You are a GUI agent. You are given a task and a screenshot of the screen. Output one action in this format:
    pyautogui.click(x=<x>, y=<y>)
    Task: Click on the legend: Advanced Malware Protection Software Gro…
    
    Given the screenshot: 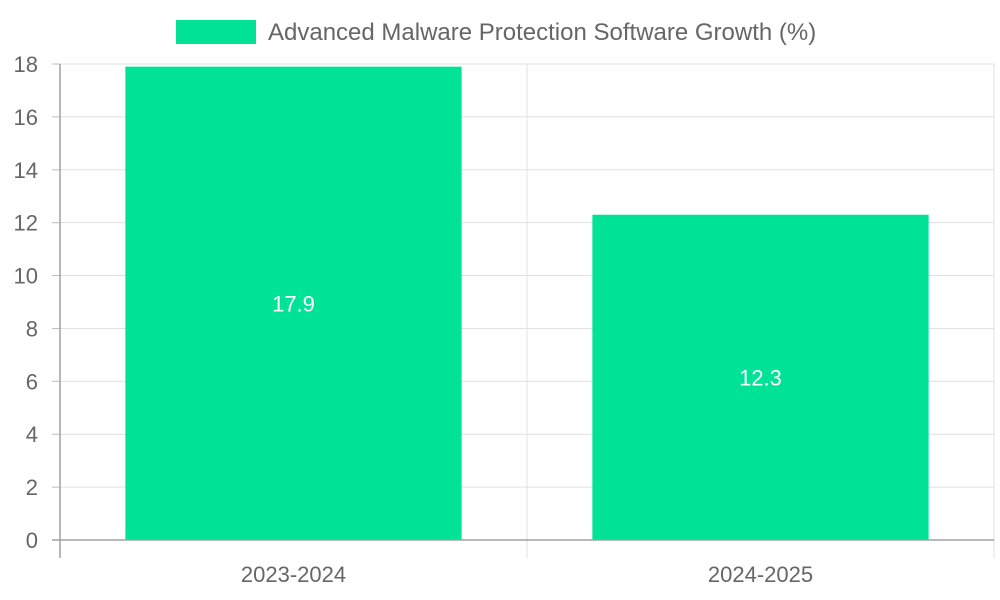 What is the action you would take?
    pyautogui.click(x=496, y=32)
    